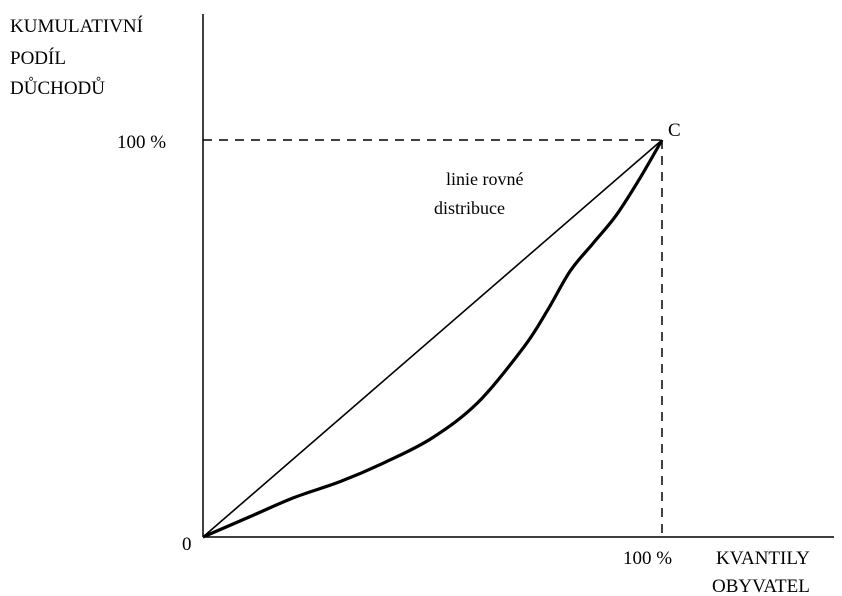 The width and height of the screenshot is (842, 596). What do you see at coordinates (469, 208) in the screenshot?
I see `equality-line-label-line-2: distribuce` at bounding box center [469, 208].